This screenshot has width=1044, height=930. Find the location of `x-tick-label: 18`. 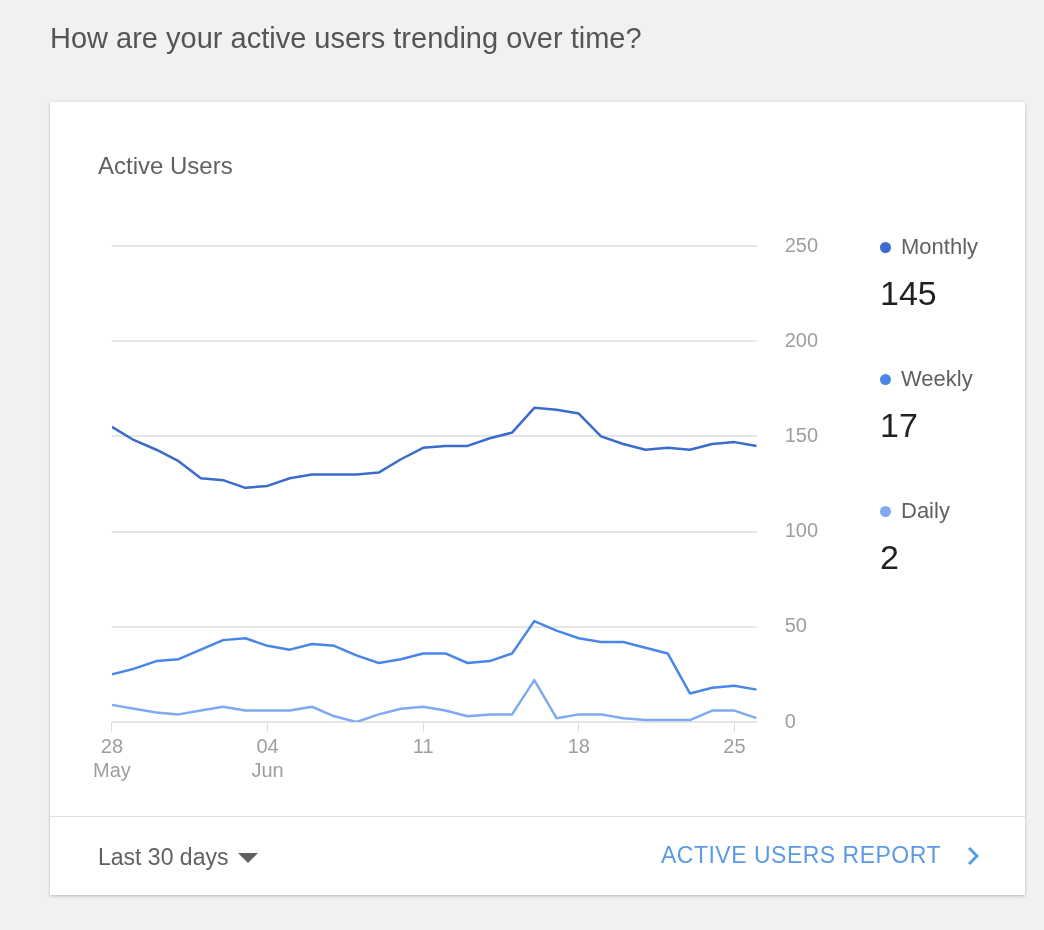

x-tick-label: 18 is located at coordinates (578, 745).